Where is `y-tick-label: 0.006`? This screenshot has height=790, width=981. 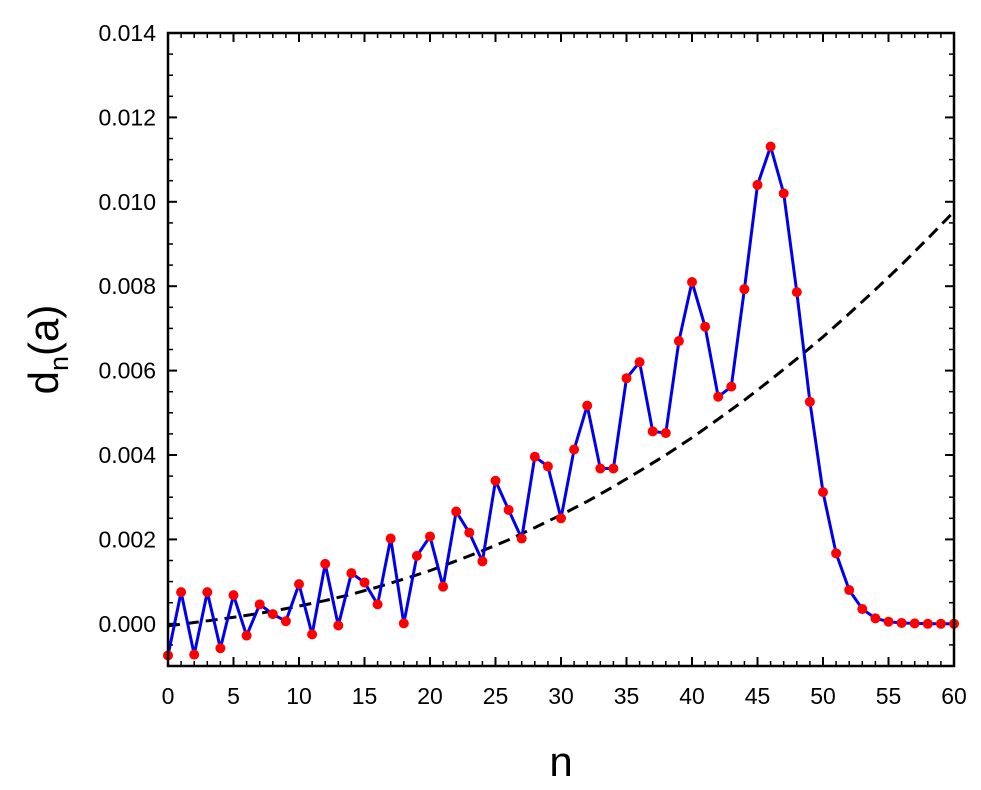 y-tick-label: 0.006 is located at coordinates (127, 371).